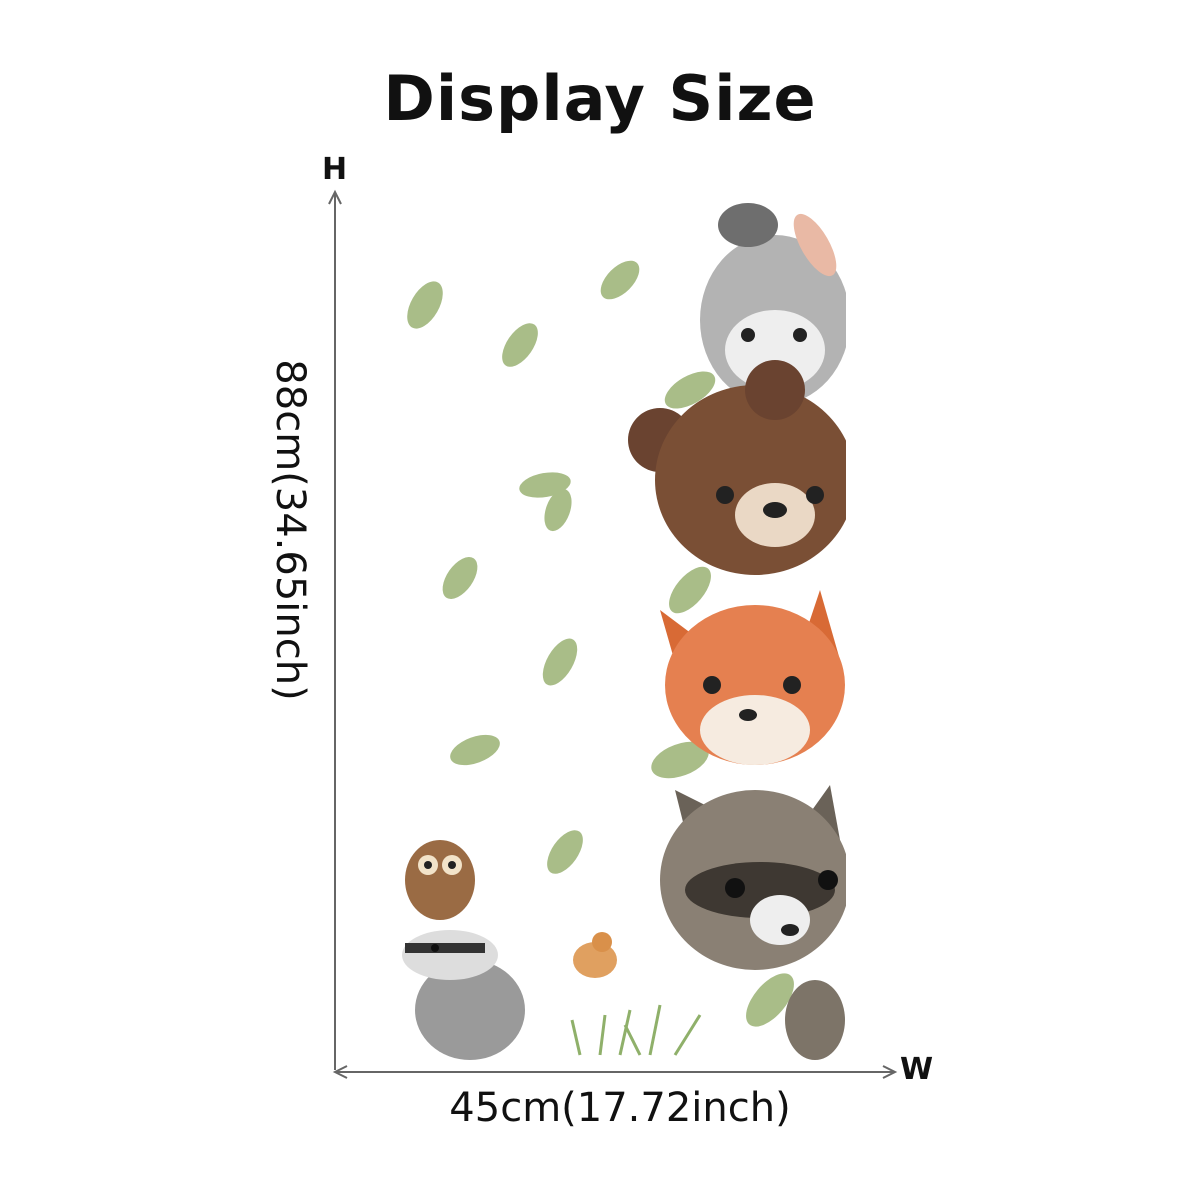 This screenshot has width=1200, height=1200. I want to click on small-bird, so click(595, 955).